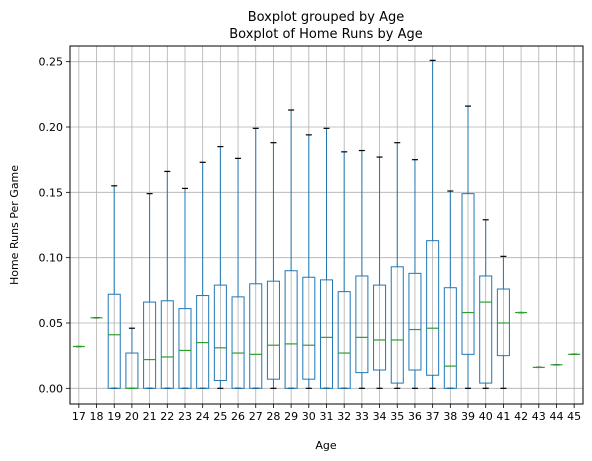 Image resolution: width=592 pixels, height=461 pixels. Describe the element at coordinates (273, 416) in the screenshot. I see `x-tick-label: 28` at that location.